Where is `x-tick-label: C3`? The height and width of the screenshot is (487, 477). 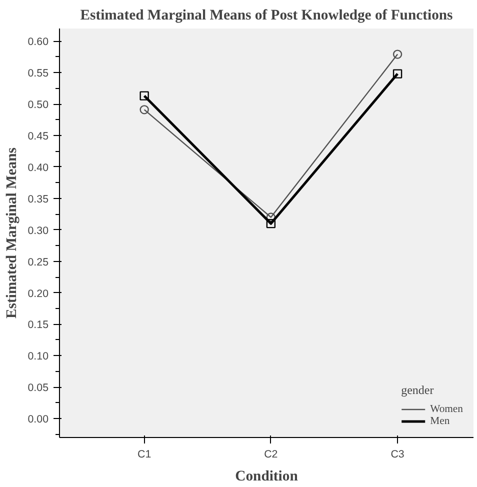
x-tick-label: C3 is located at coordinates (397, 454).